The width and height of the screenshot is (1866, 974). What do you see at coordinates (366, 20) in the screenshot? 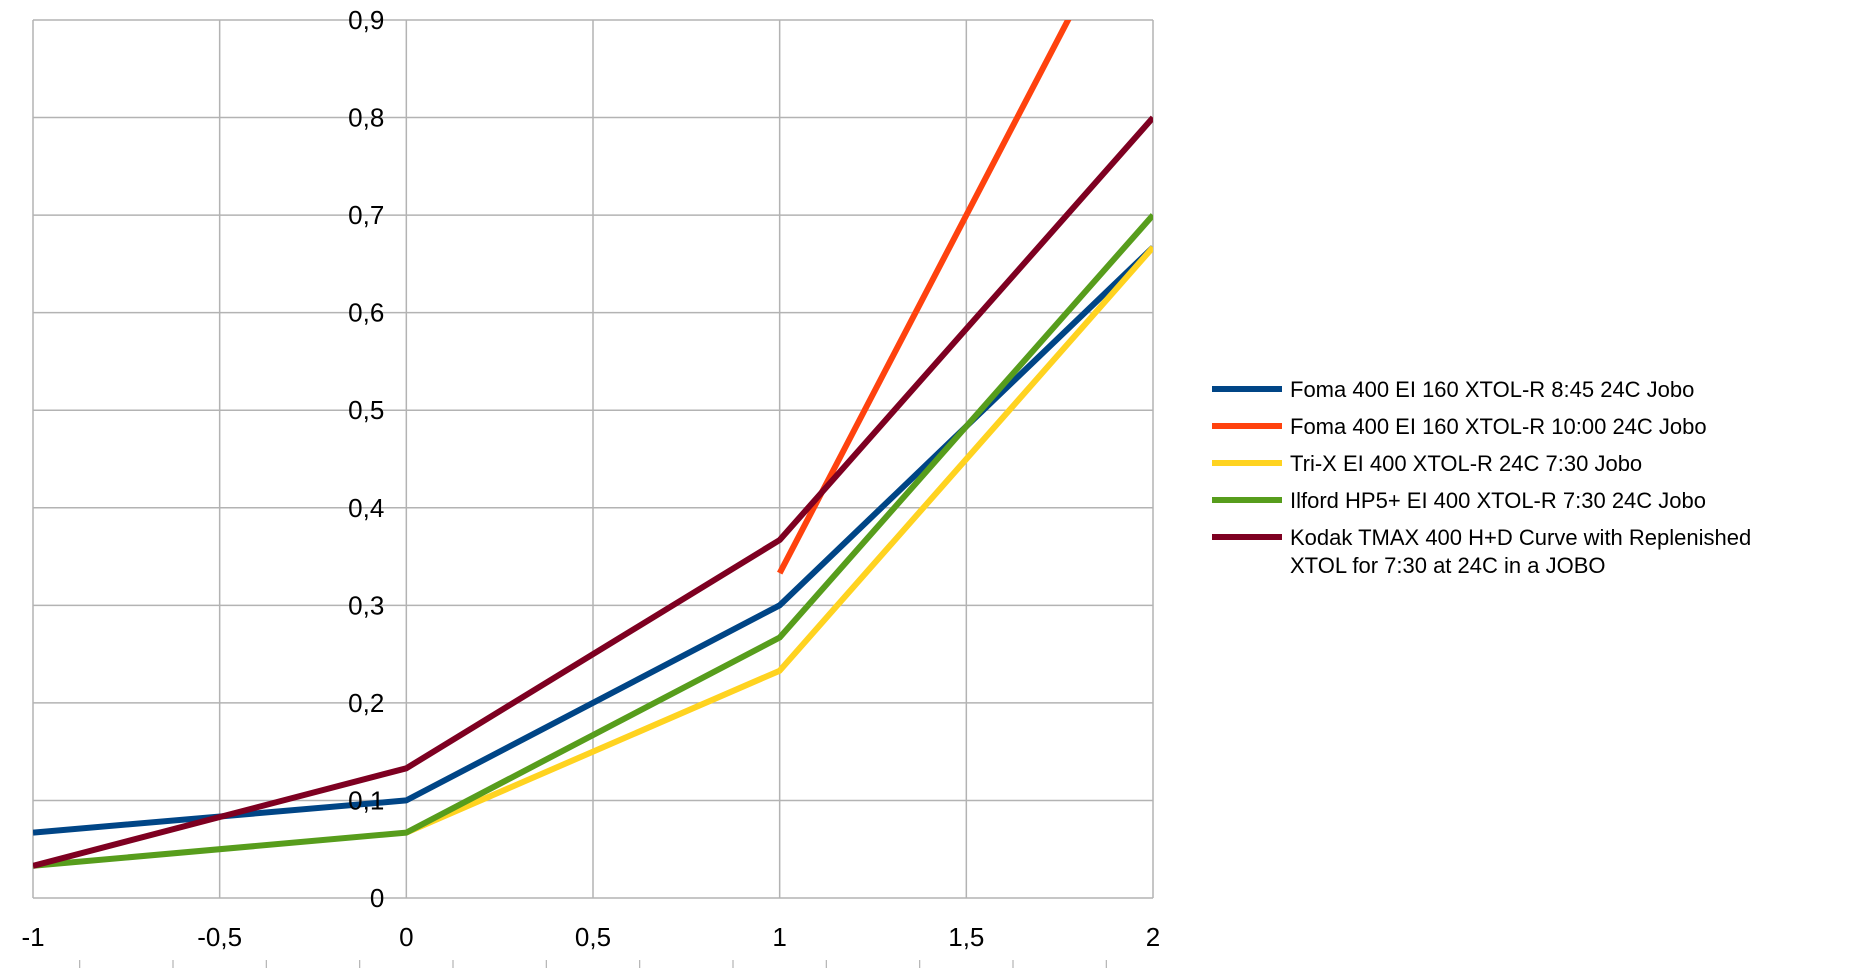
I see `y-tick-label: 0,9` at bounding box center [366, 20].